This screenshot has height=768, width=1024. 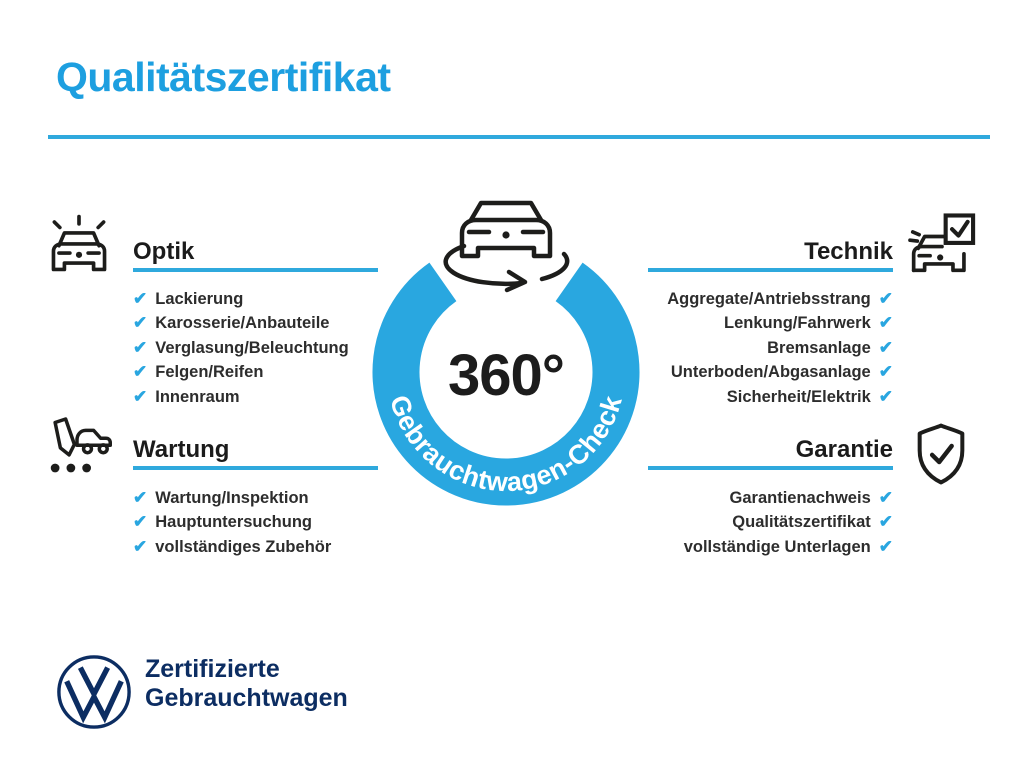 I want to click on list-item-label: Hauptuntersuchung, so click(x=233, y=522).